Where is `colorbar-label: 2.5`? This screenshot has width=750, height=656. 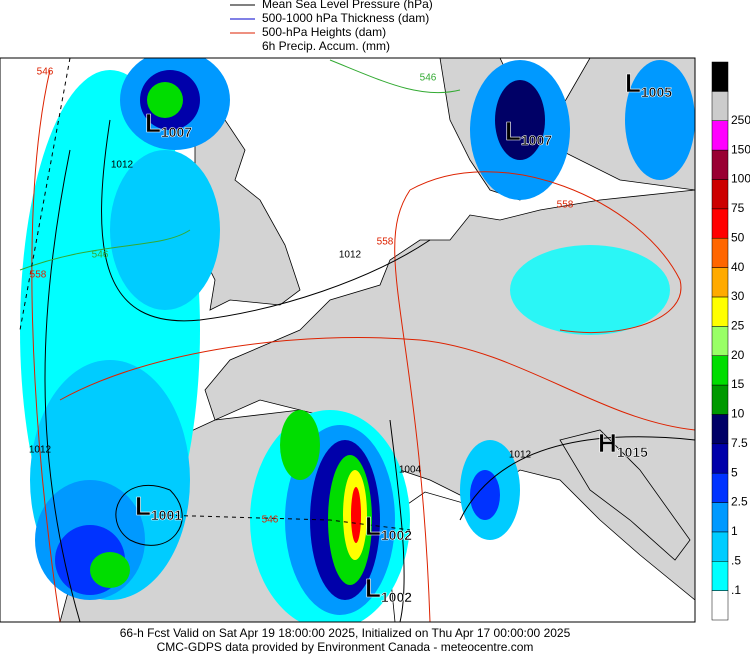
colorbar-label: 2.5 is located at coordinates (739, 502).